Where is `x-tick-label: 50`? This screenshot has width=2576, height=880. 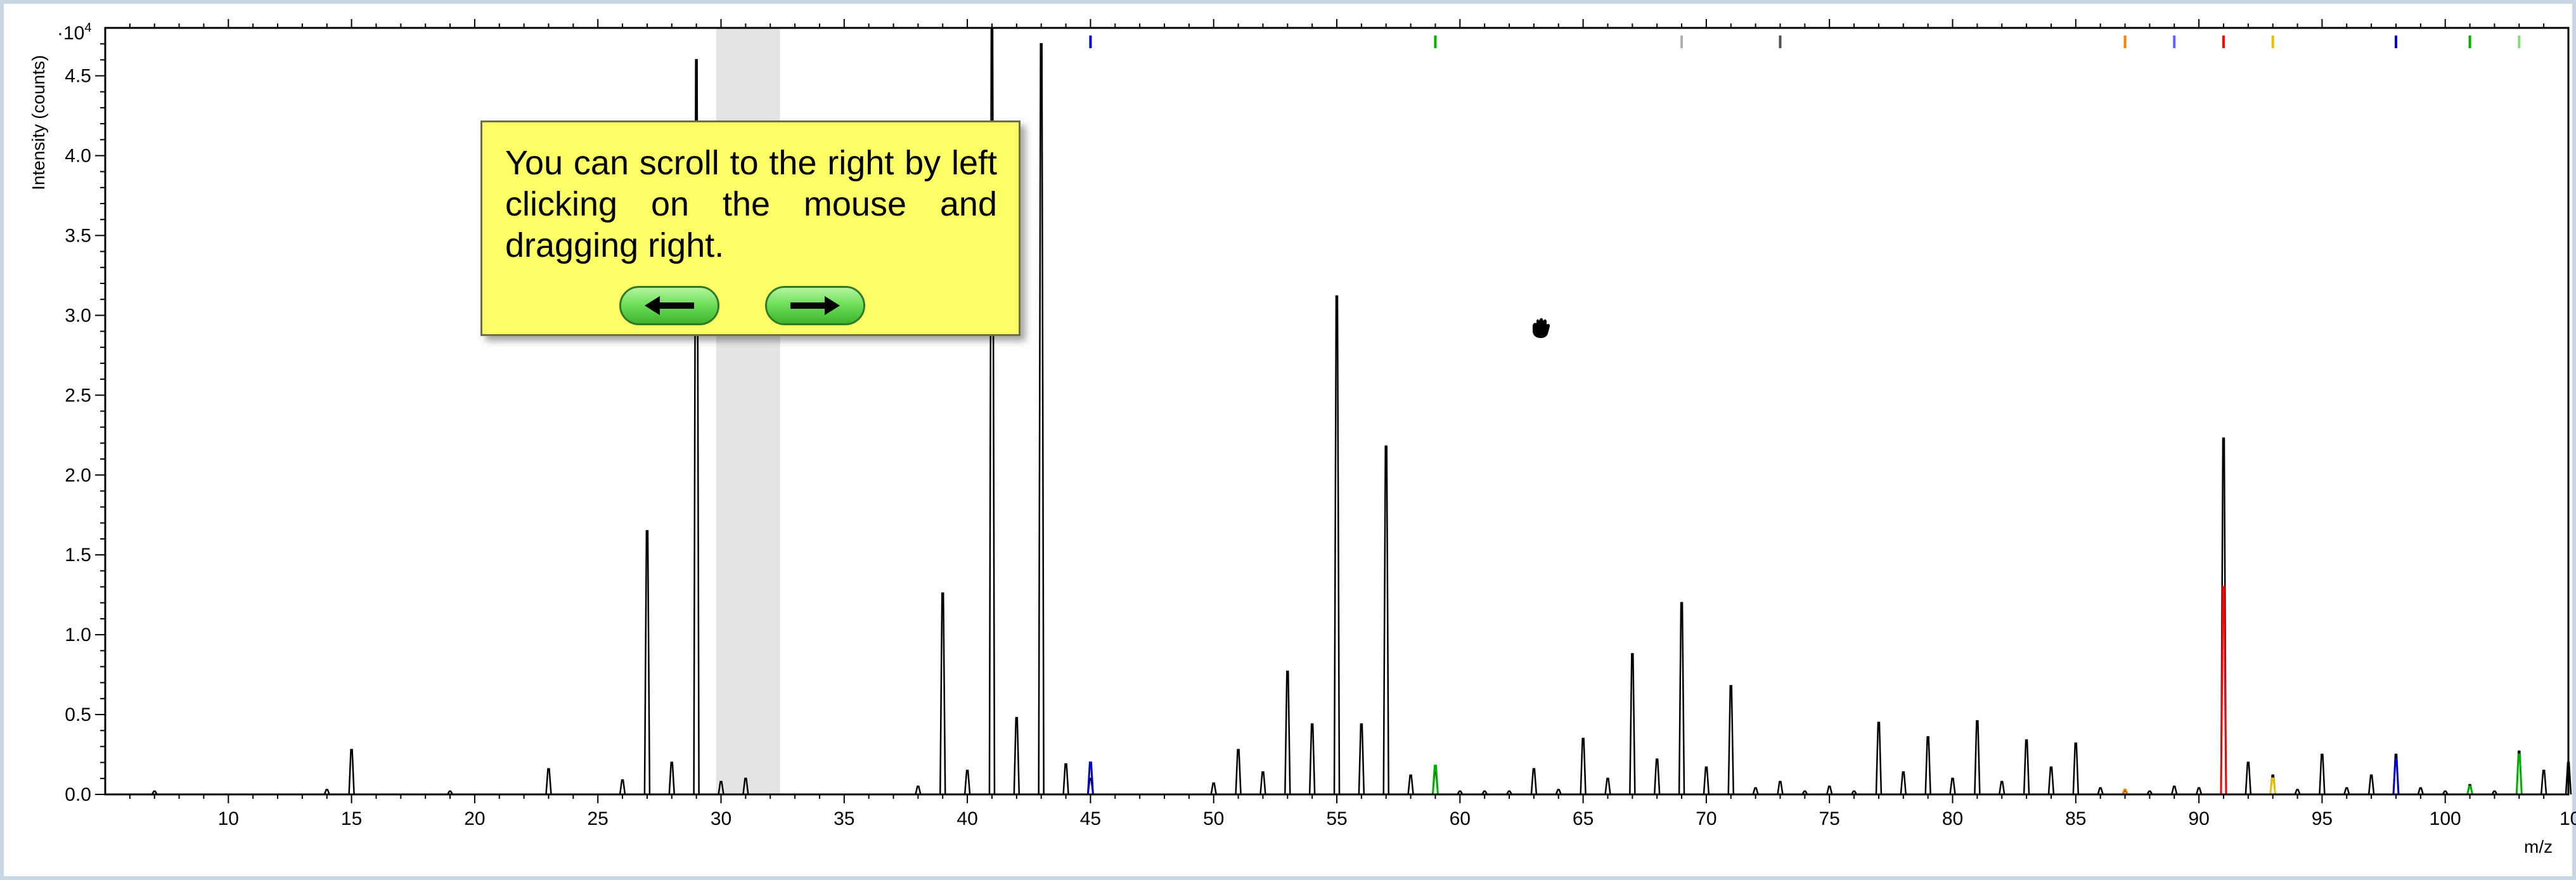 x-tick-label: 50 is located at coordinates (1213, 819).